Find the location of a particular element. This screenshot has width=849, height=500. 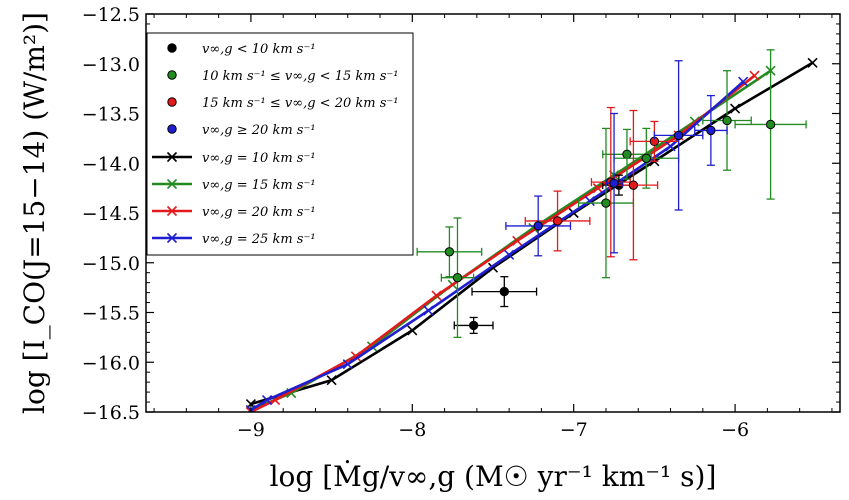

legend-entry: v∞,g = 25 km s⁻¹ is located at coordinates (234, 239).